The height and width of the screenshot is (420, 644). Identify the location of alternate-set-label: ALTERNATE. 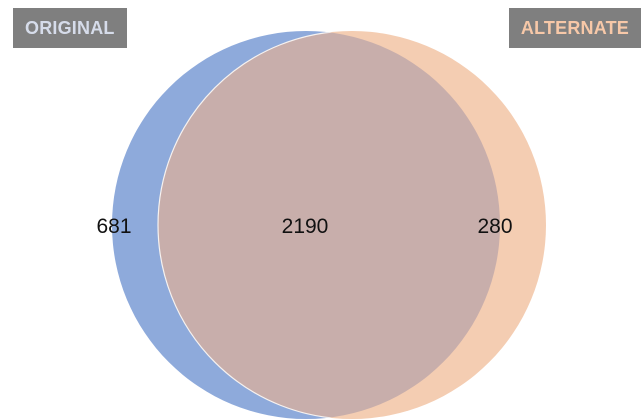
(574, 28).